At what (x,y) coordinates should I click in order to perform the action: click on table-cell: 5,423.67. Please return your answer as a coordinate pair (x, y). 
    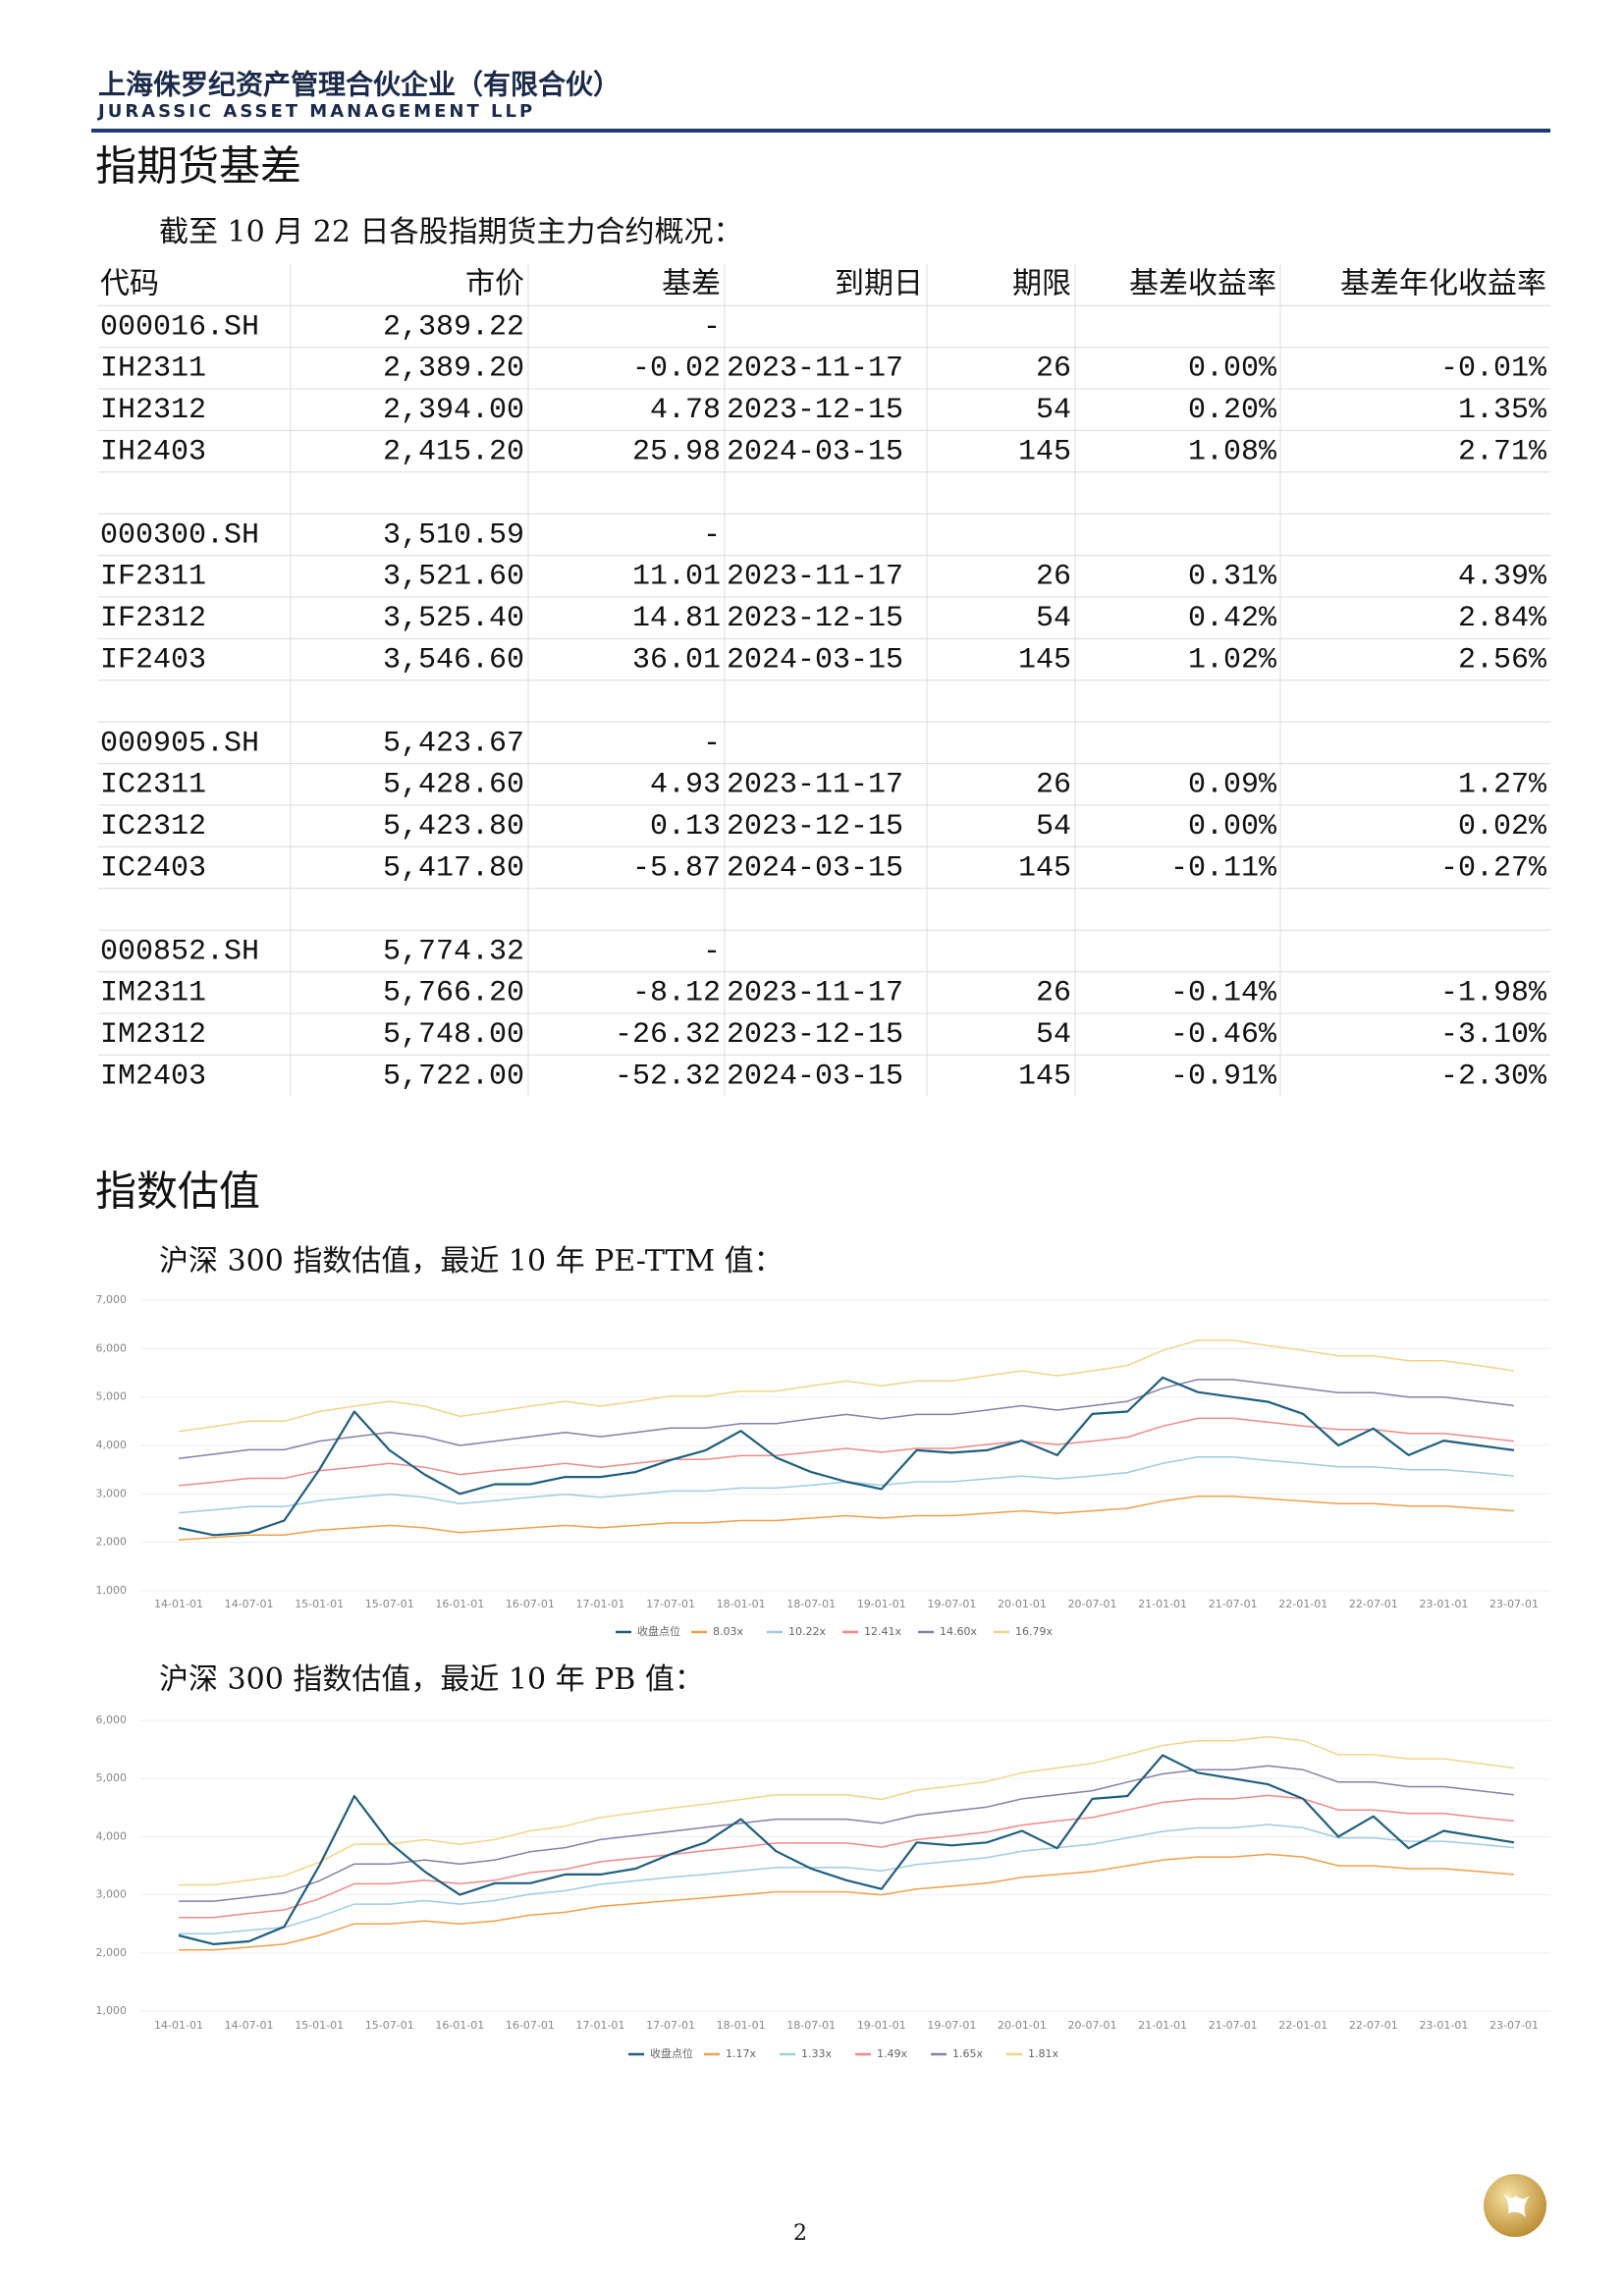
    Looking at the image, I should click on (453, 743).